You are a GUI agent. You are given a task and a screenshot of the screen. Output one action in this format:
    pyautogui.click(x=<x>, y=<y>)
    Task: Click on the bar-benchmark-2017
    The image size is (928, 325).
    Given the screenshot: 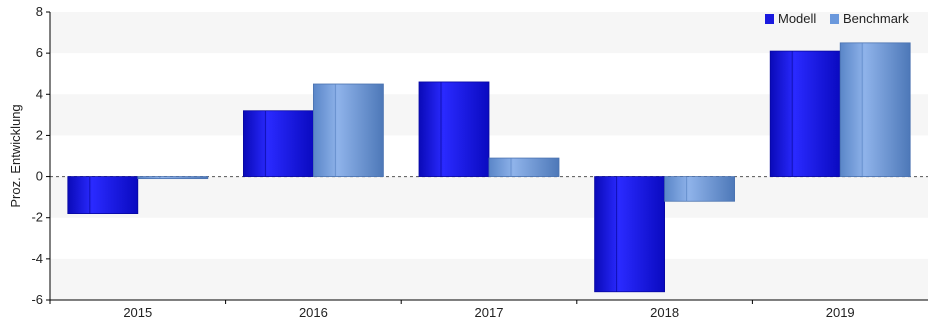 What is the action you would take?
    pyautogui.click(x=524, y=167)
    